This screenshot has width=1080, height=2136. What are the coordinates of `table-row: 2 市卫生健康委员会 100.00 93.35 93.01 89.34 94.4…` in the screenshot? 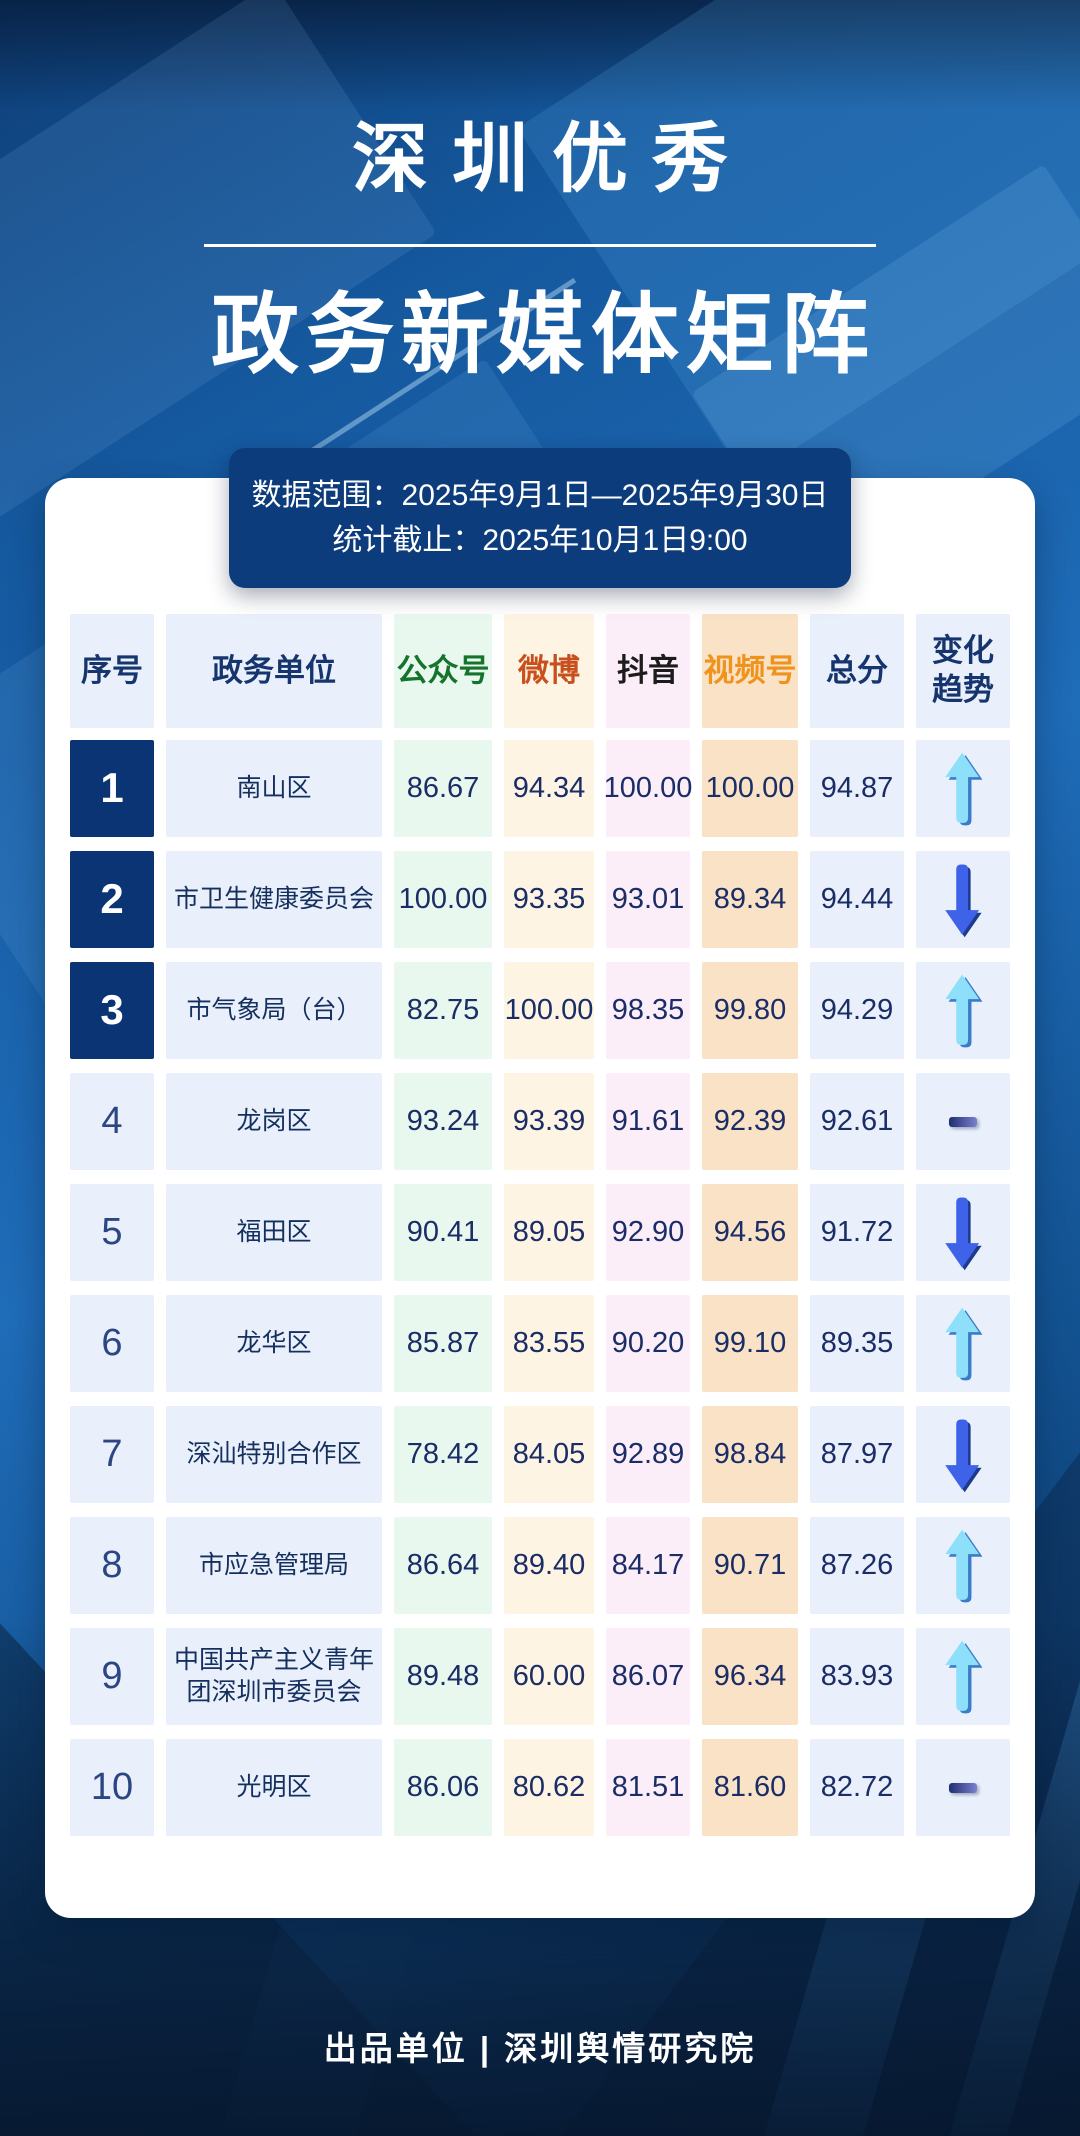 It's located at (540, 899).